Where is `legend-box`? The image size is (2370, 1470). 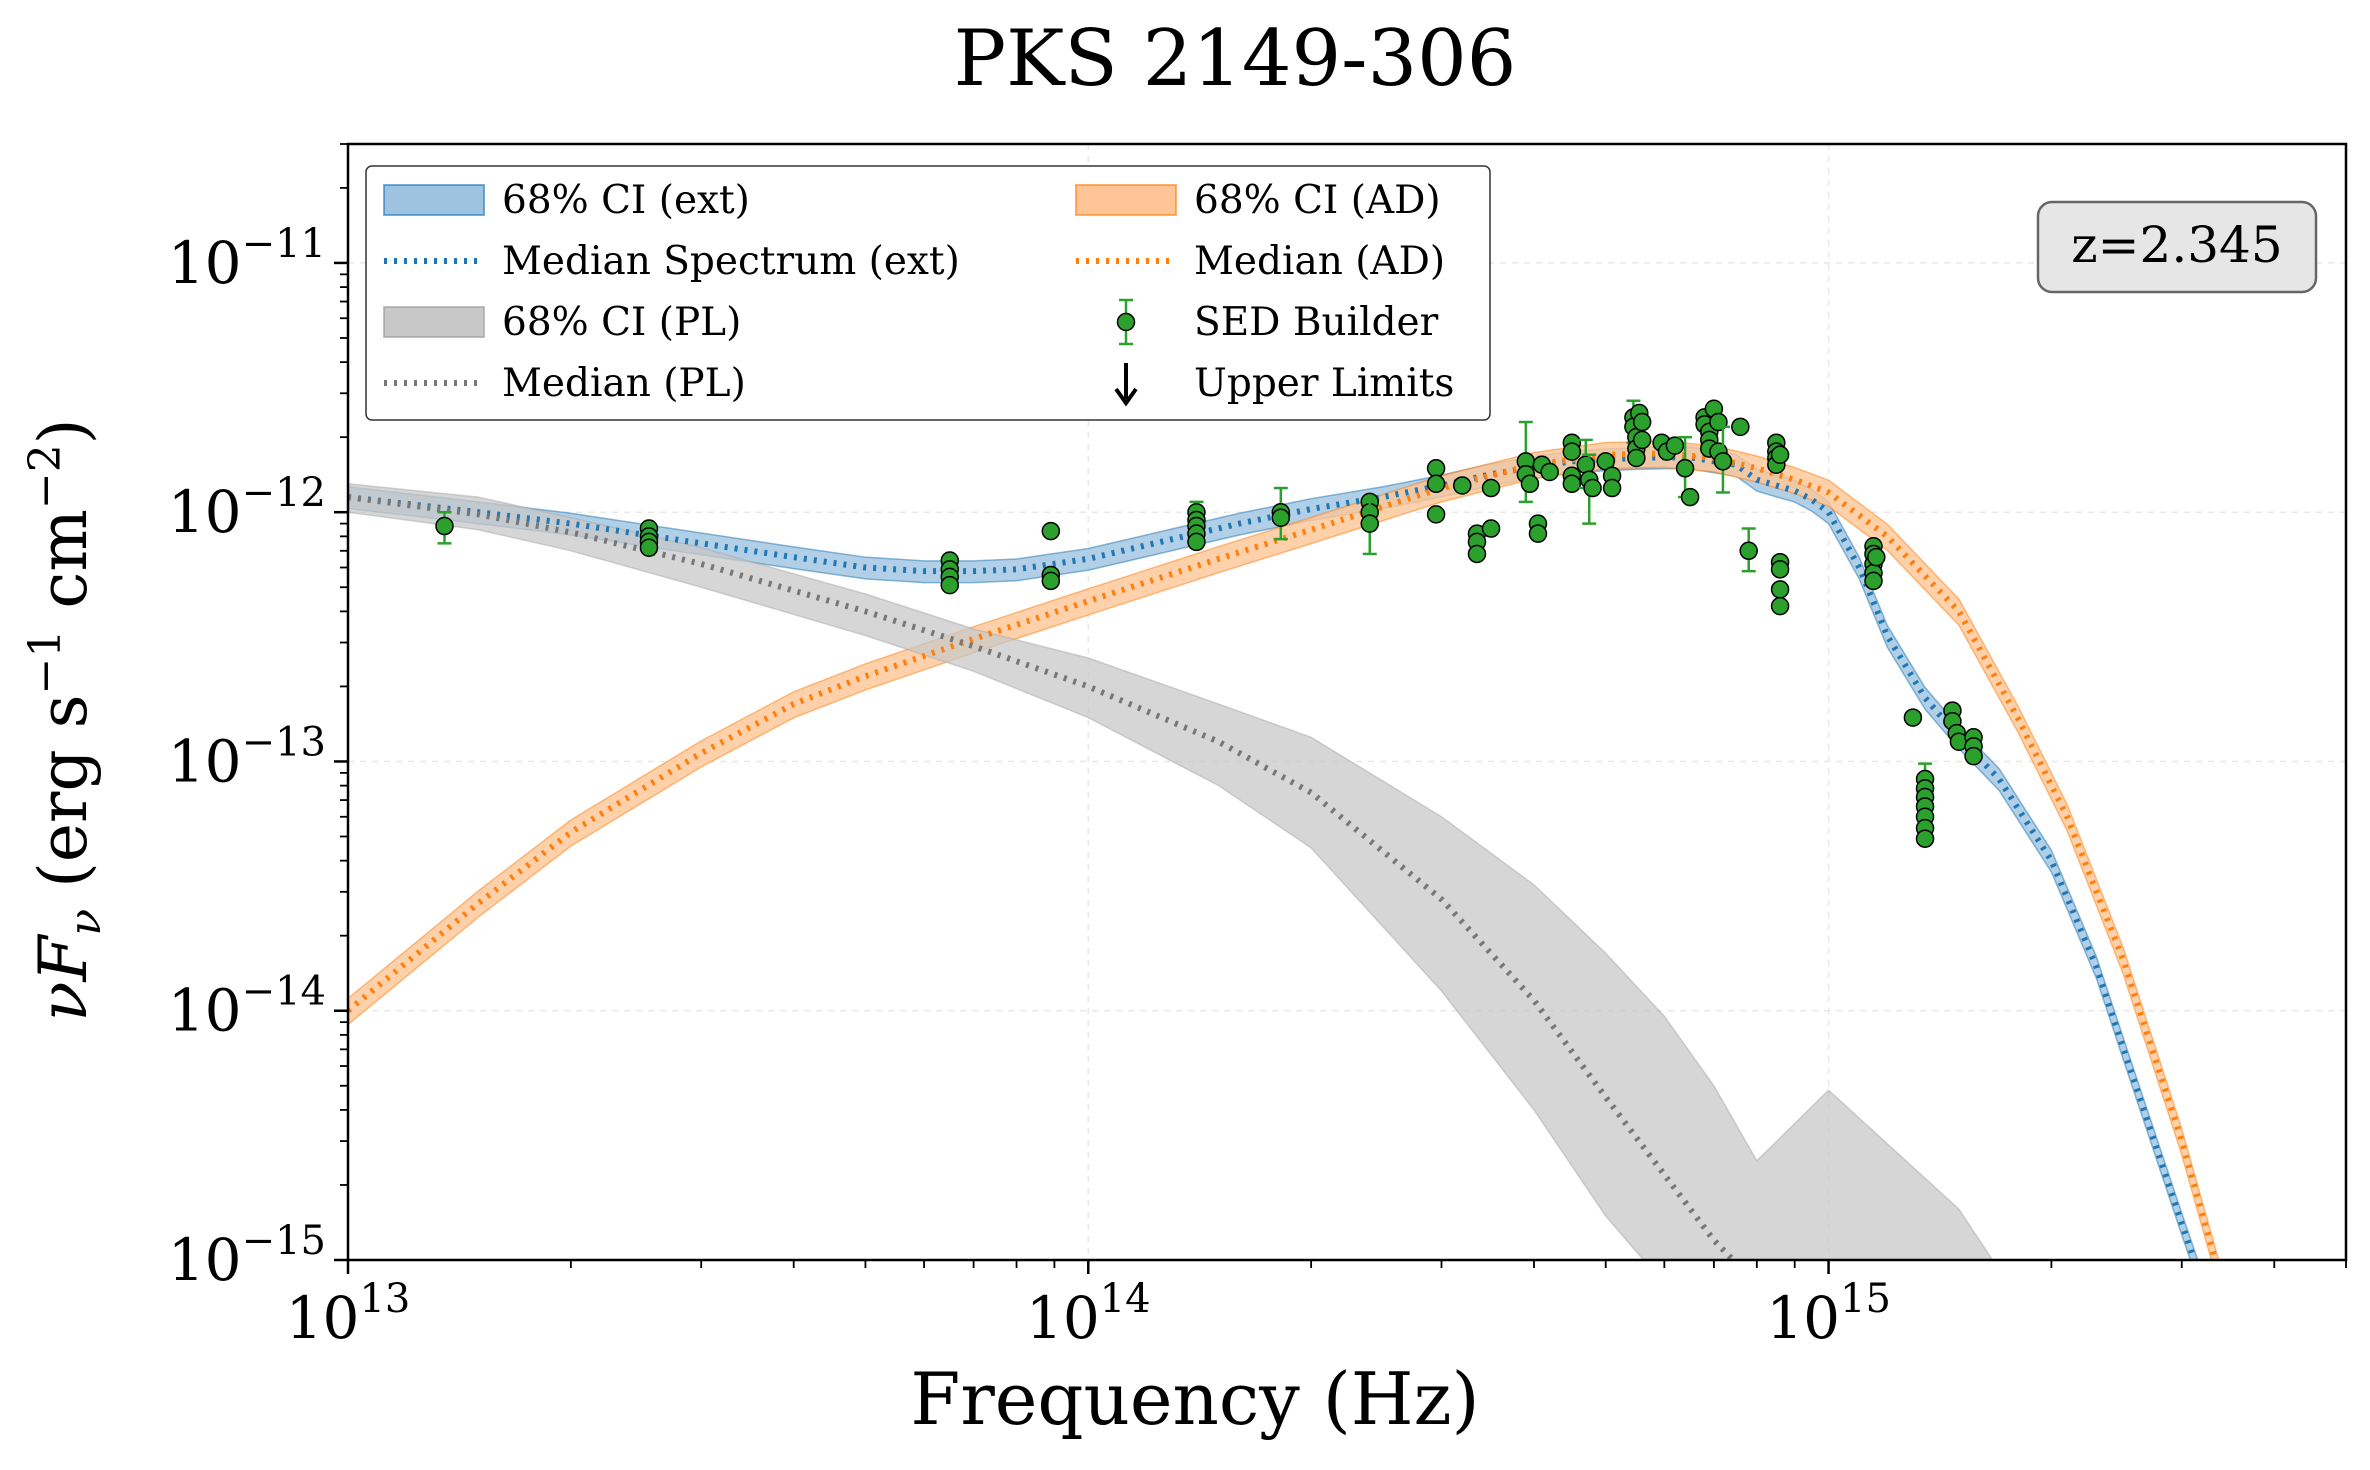 legend-box is located at coordinates (928, 293).